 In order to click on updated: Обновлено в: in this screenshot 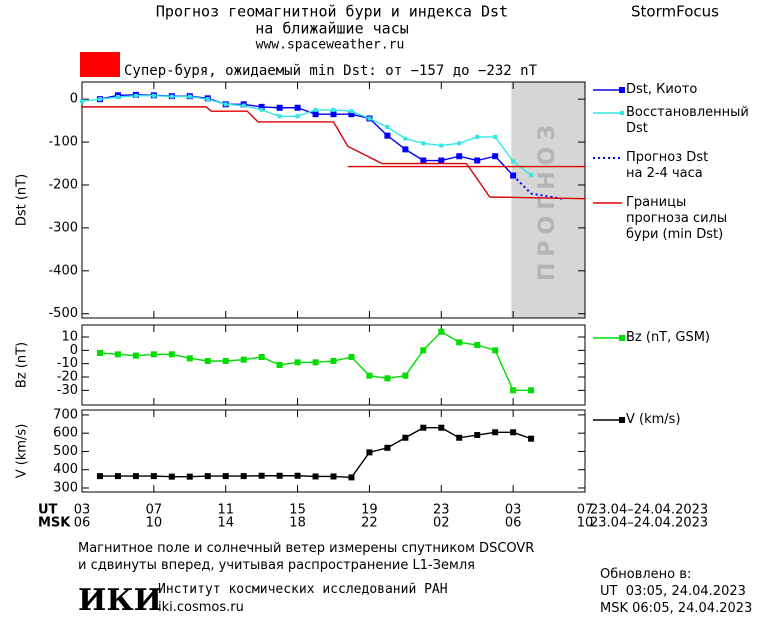, I will do `click(646, 574)`.